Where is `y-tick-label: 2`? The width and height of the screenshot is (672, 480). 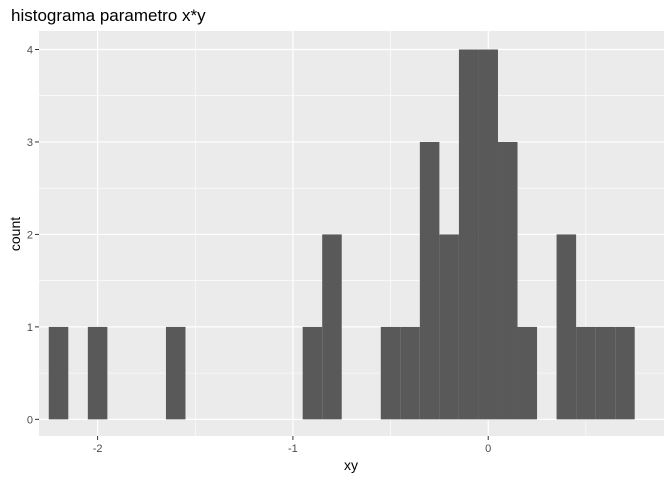 y-tick-label: 2 is located at coordinates (30, 235).